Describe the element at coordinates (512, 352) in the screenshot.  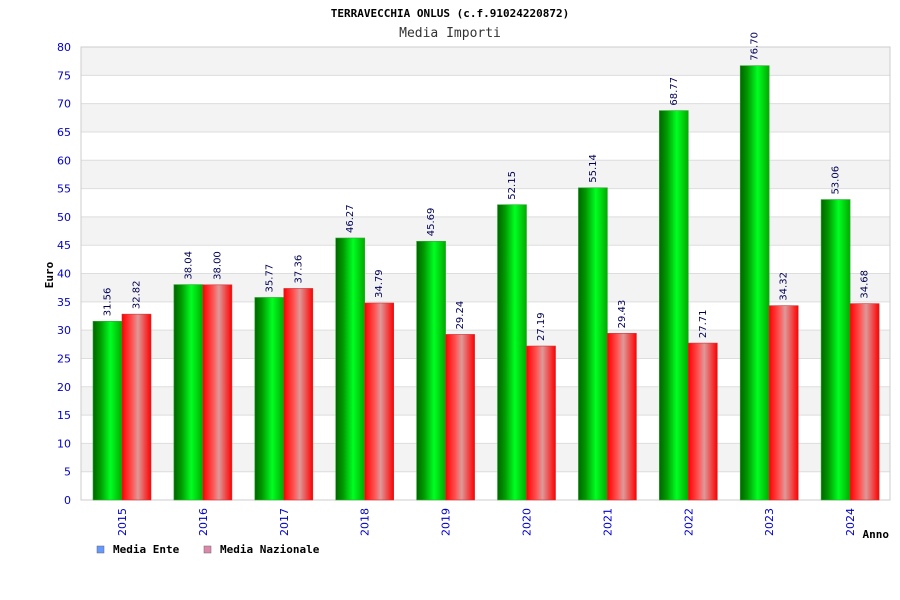
I see `bar-media-ente-2020` at that location.